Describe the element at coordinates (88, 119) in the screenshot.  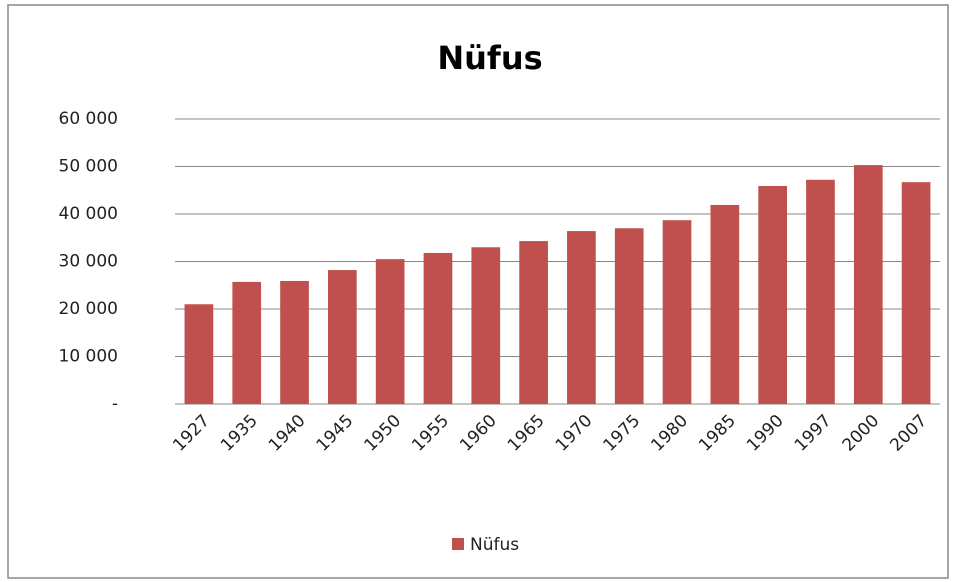
I see `y-tick-label: 60 000` at that location.